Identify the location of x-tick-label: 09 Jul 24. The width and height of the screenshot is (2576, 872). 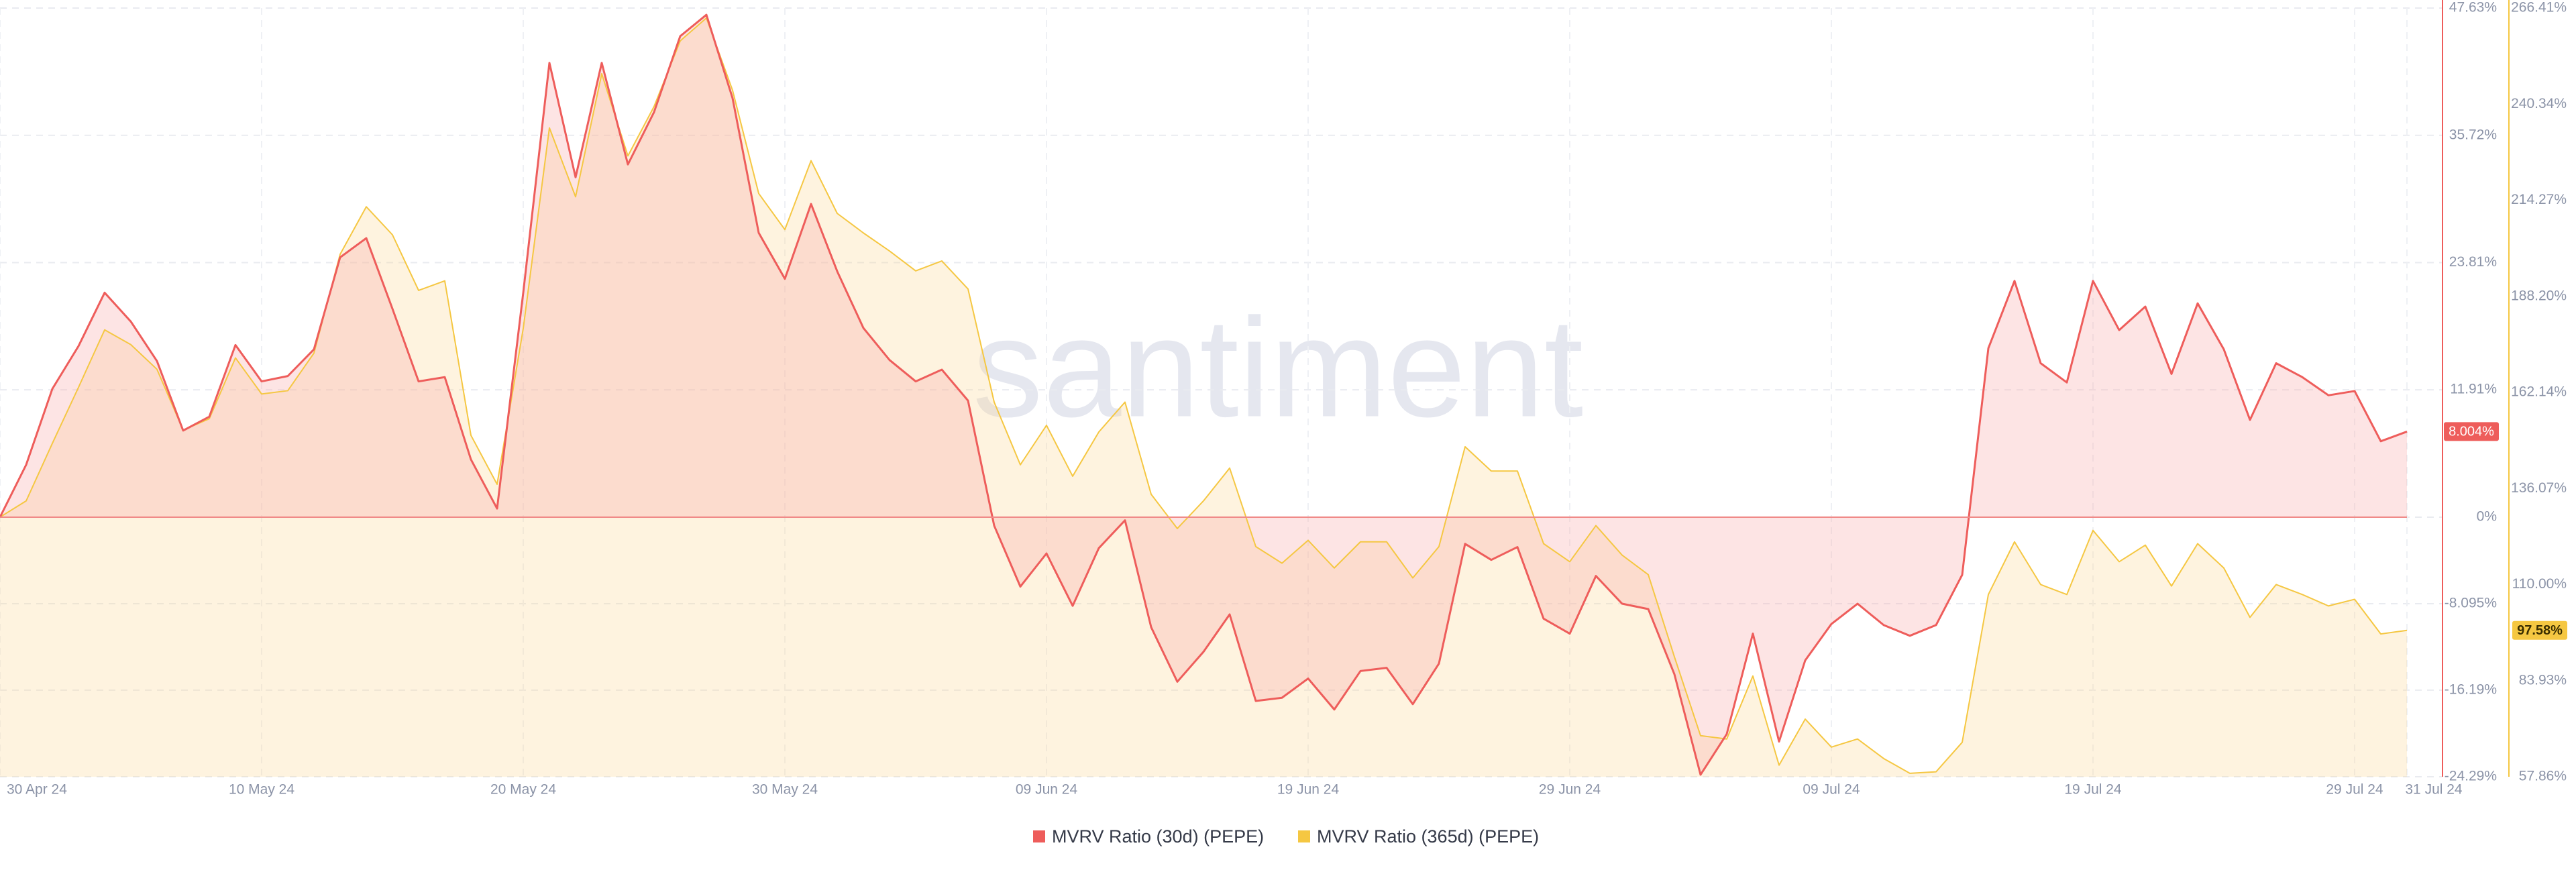
(1831, 790).